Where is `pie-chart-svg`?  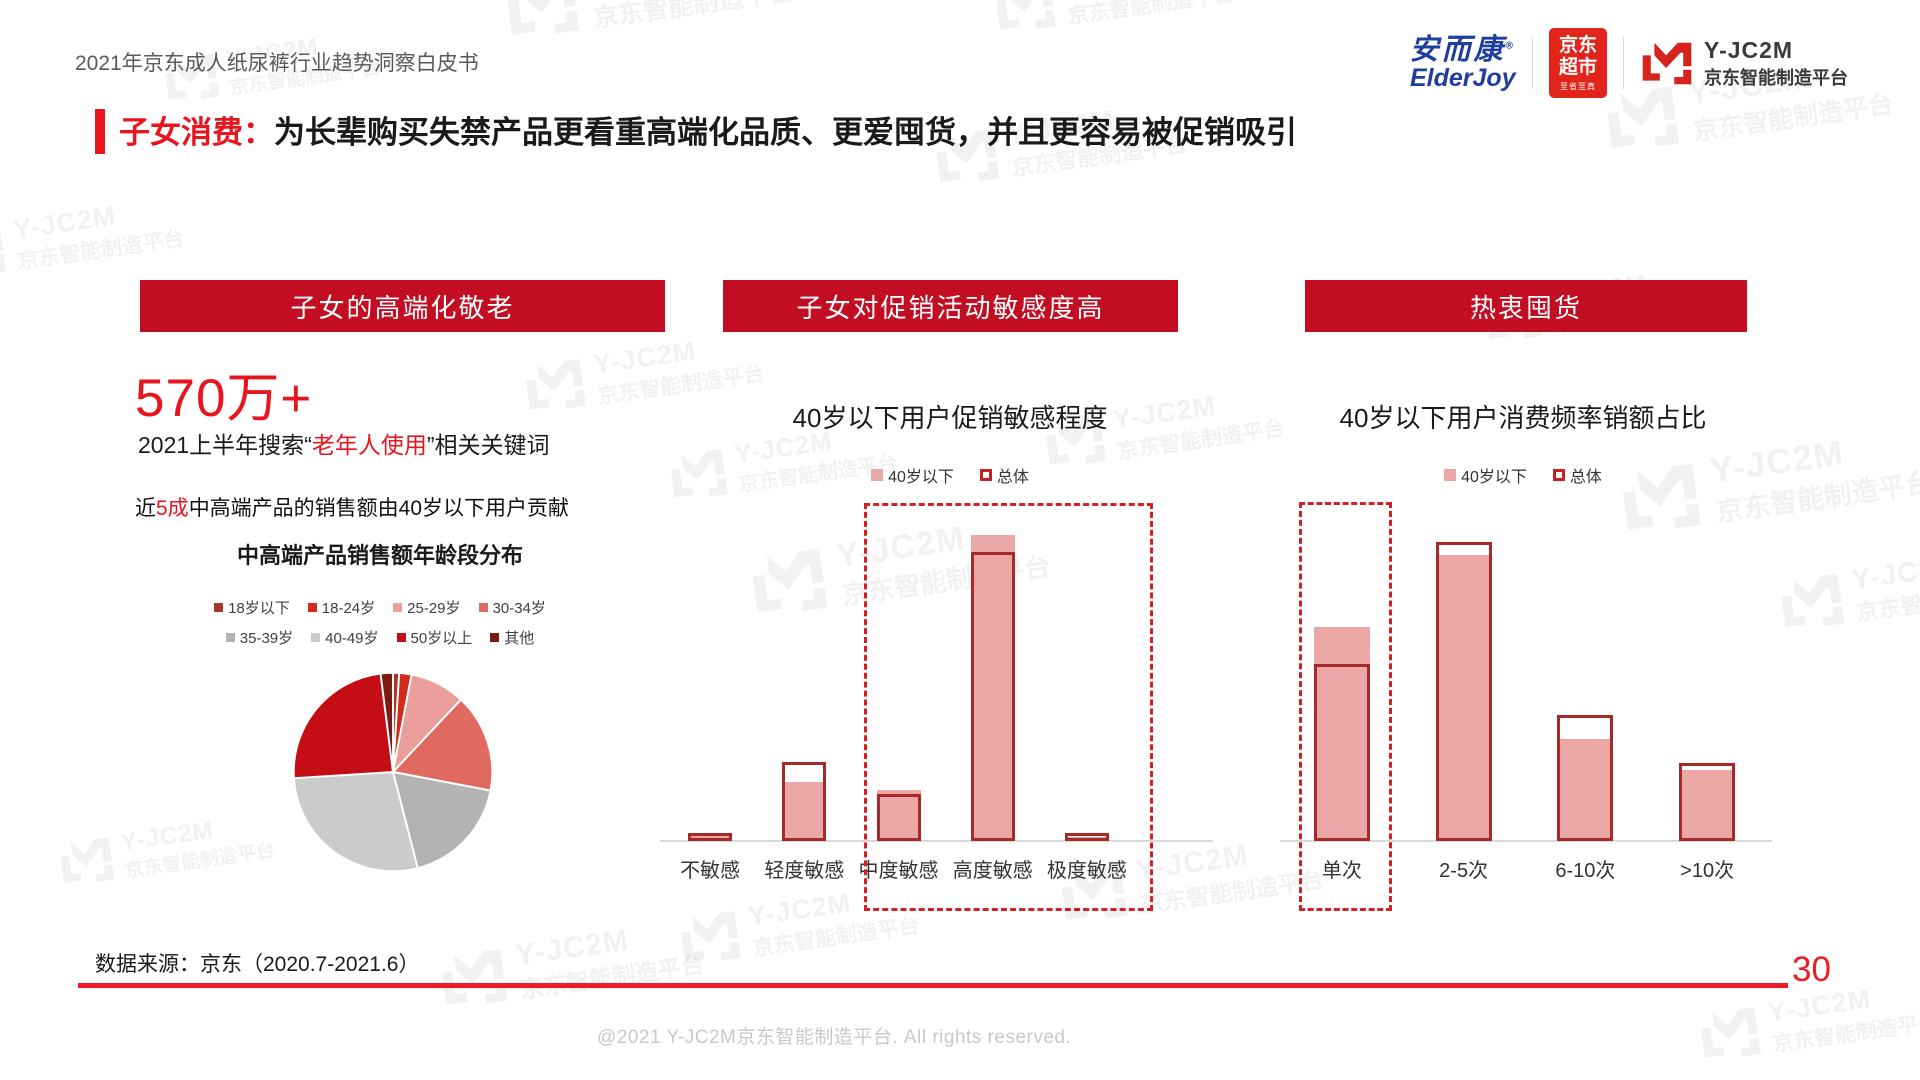
pie-chart-svg is located at coordinates (393, 772).